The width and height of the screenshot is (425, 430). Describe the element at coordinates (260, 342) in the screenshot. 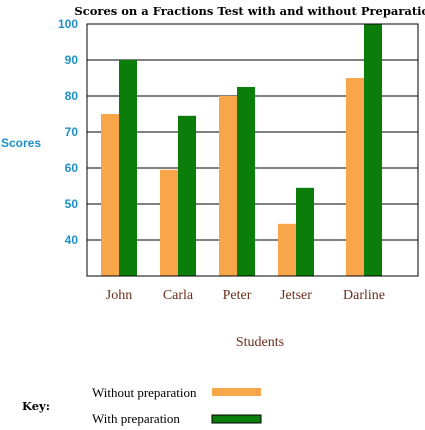

I see `x-axis-label: Students` at that location.